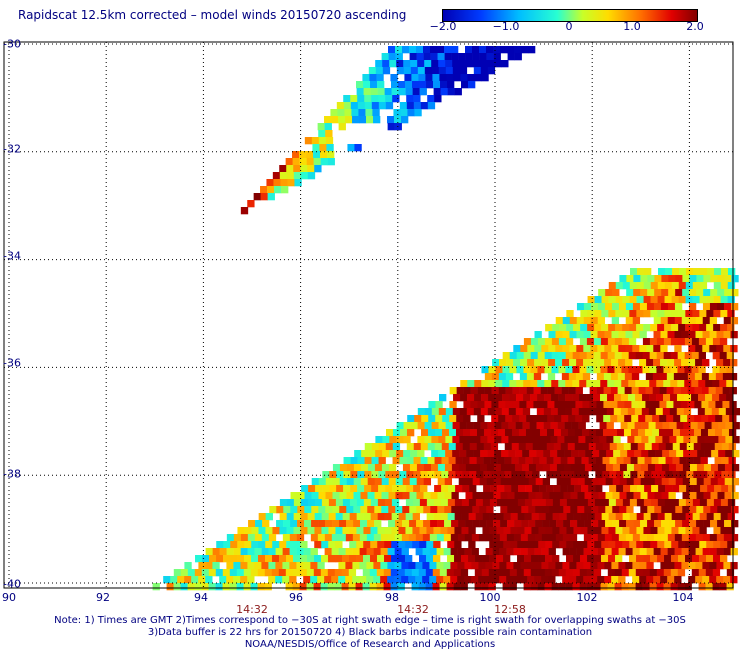  What do you see at coordinates (252, 609) in the screenshot?
I see `swath-time-label: 14:32` at bounding box center [252, 609].